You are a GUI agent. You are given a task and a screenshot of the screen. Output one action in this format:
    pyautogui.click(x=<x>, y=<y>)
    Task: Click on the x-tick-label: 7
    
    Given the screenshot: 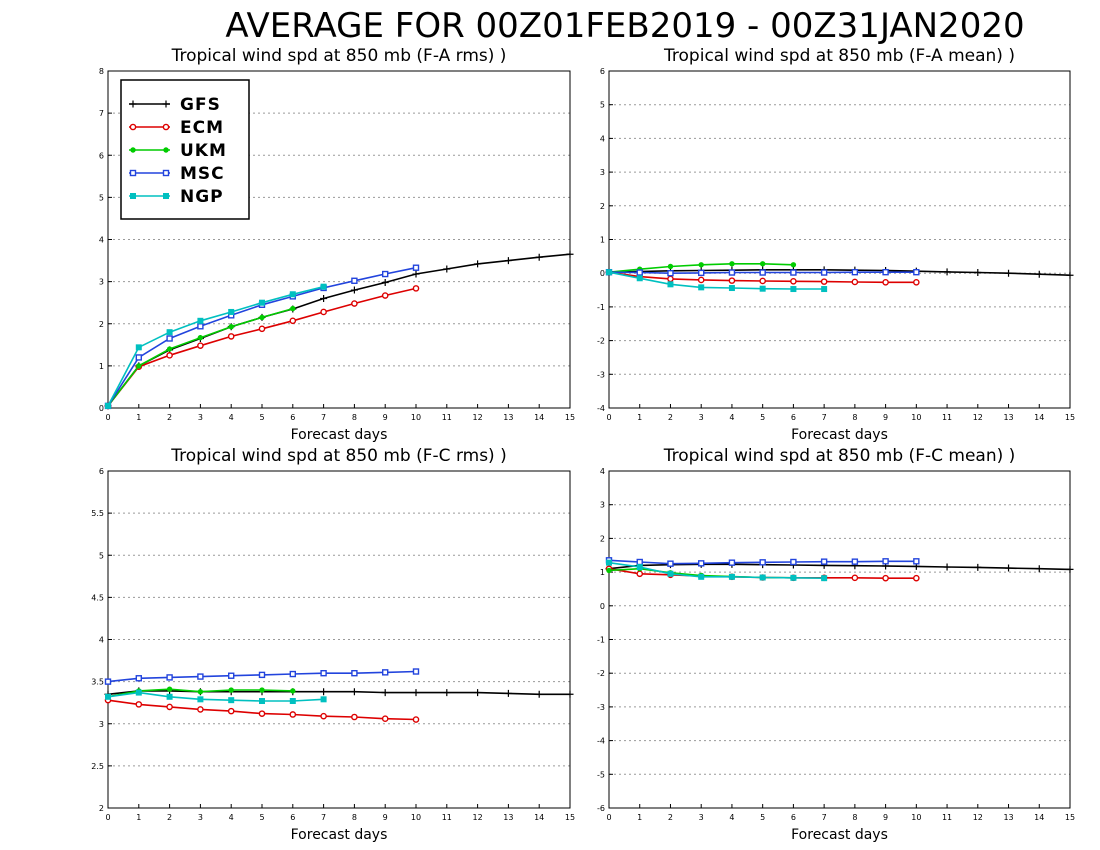 What is the action you would take?
    pyautogui.click(x=824, y=817)
    